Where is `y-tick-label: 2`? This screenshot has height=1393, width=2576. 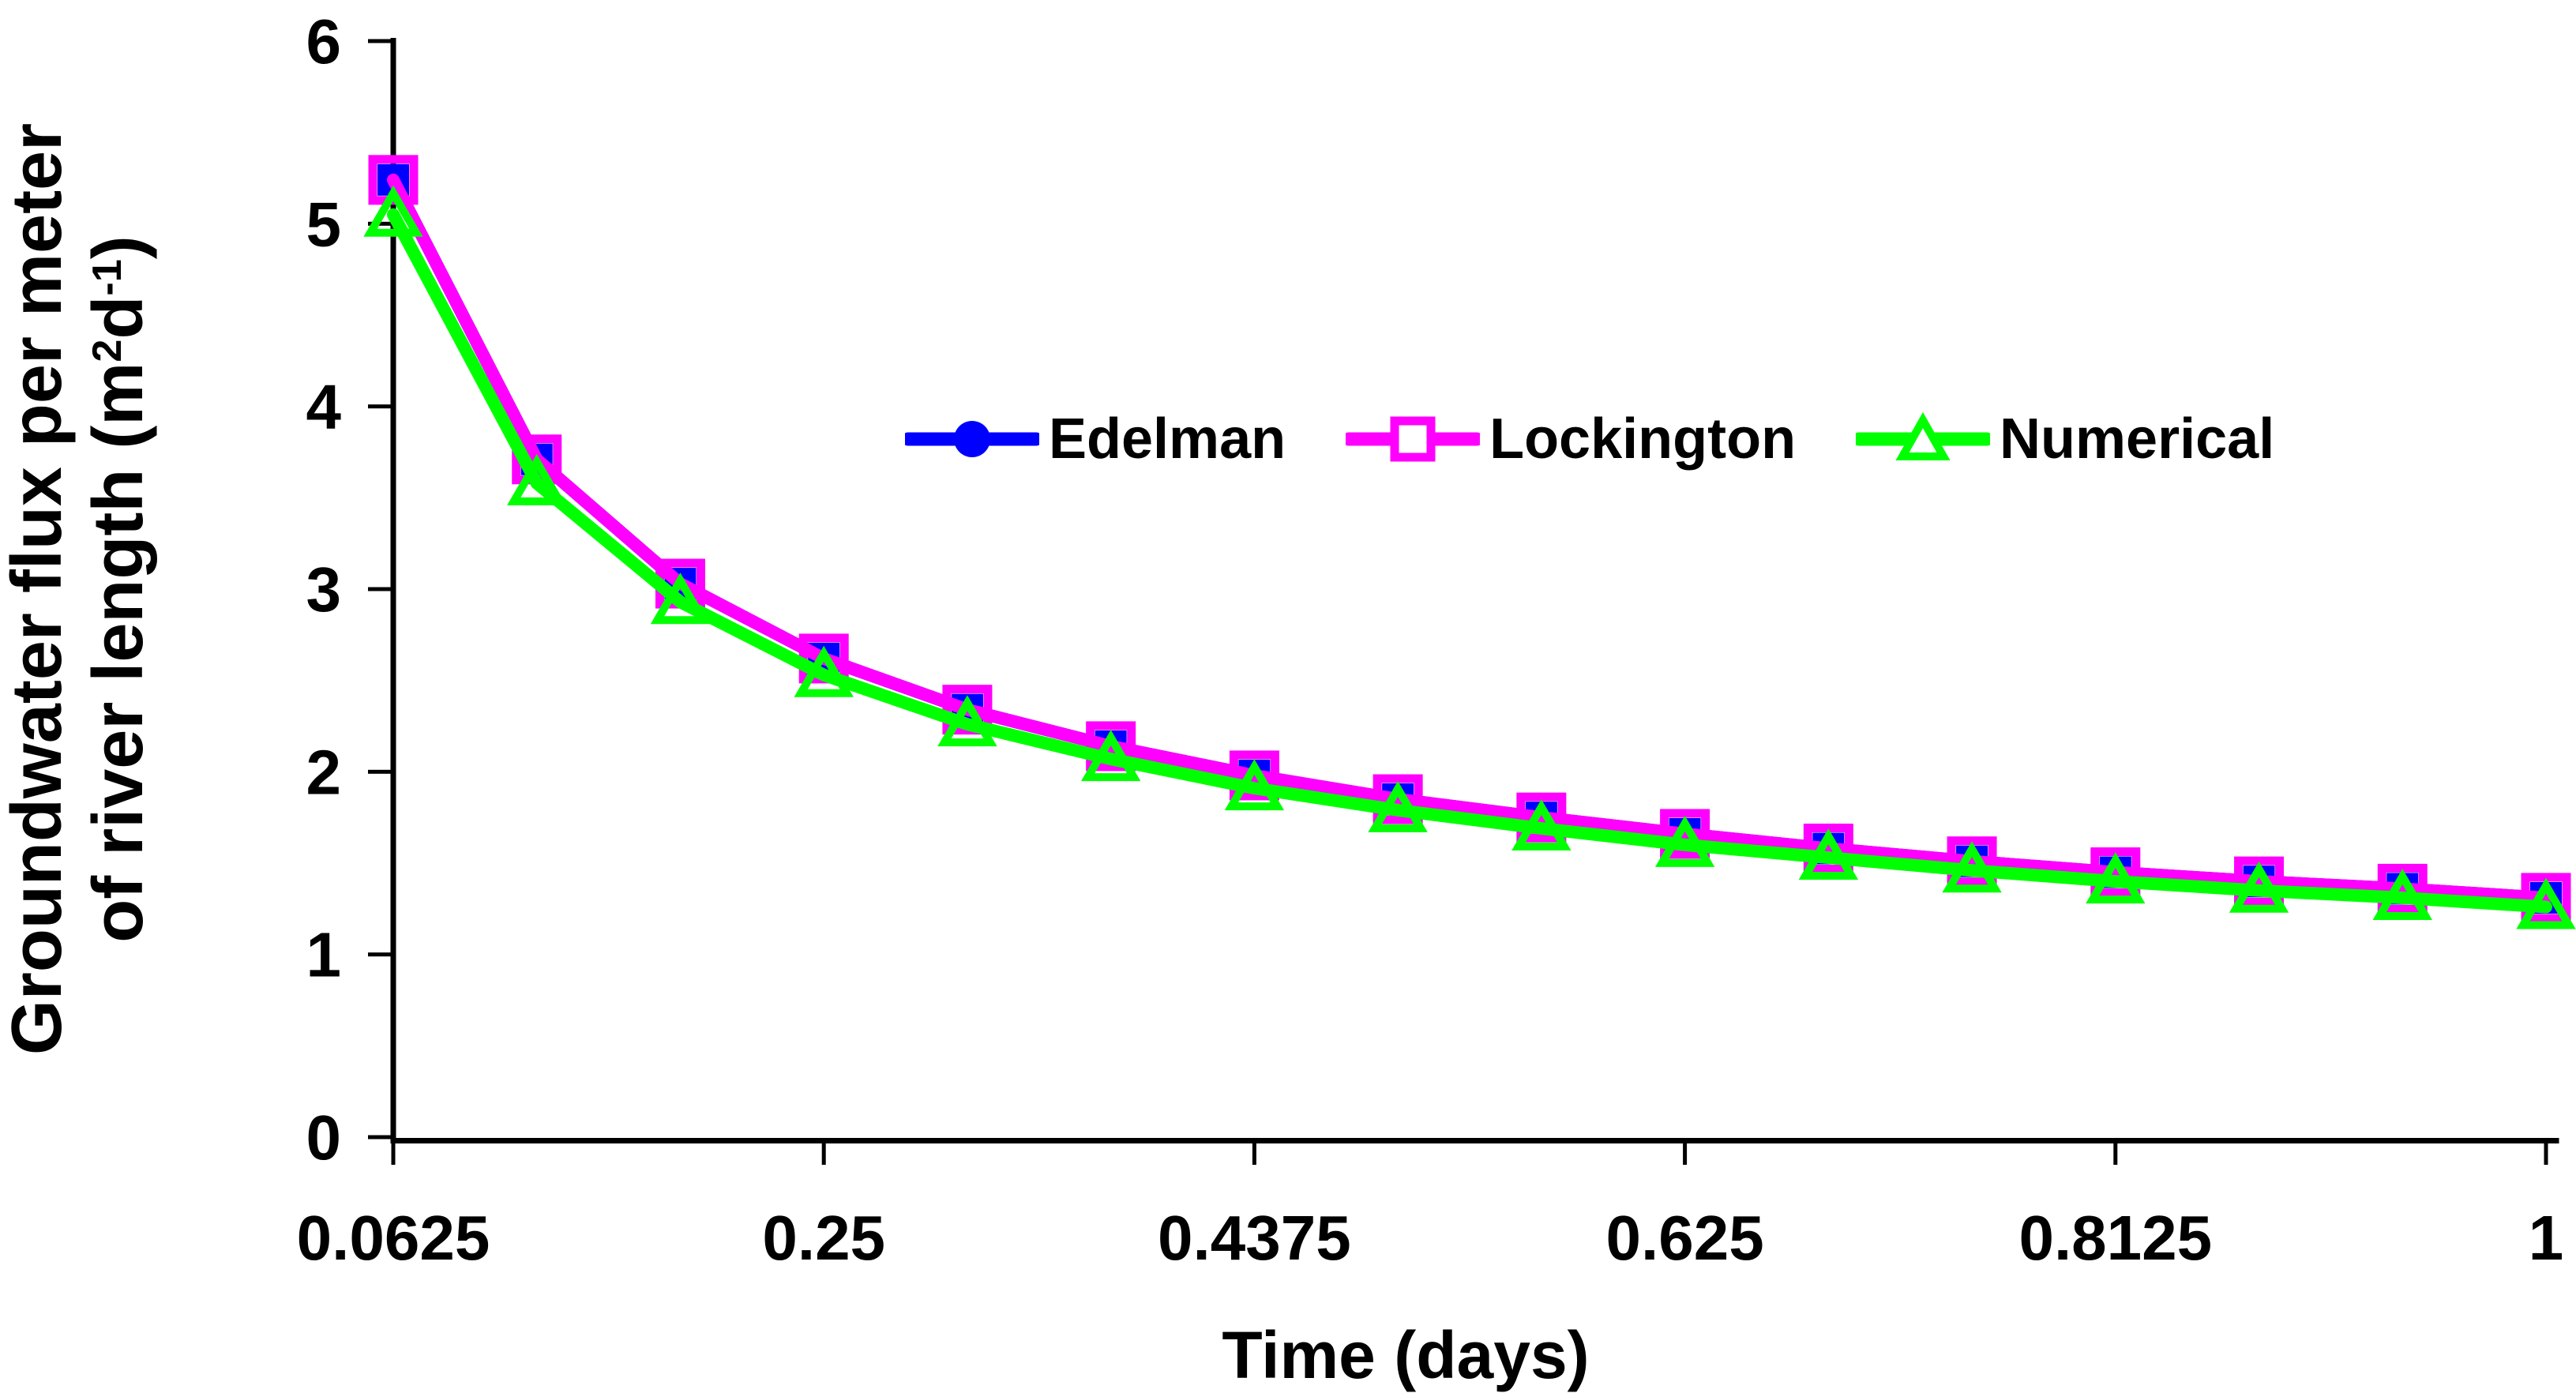
y-tick-label: 2 is located at coordinates (324, 772).